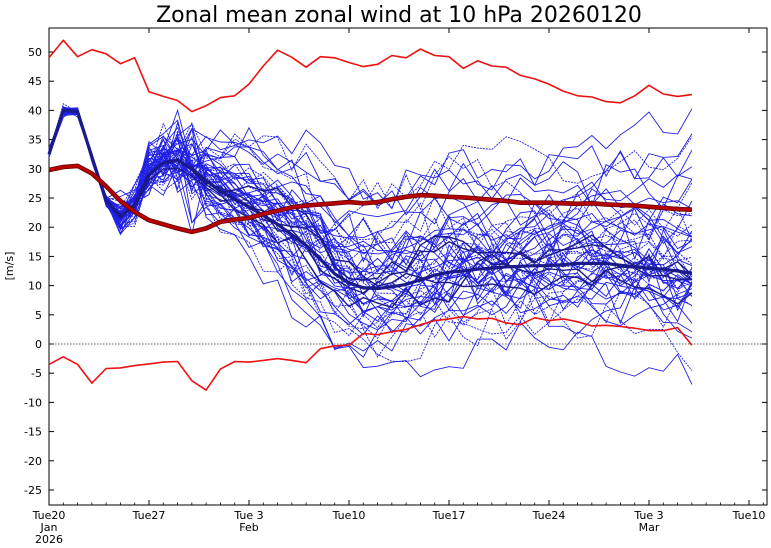  What do you see at coordinates (9, 266) in the screenshot?
I see `y-axis-label: [m/s]` at bounding box center [9, 266].